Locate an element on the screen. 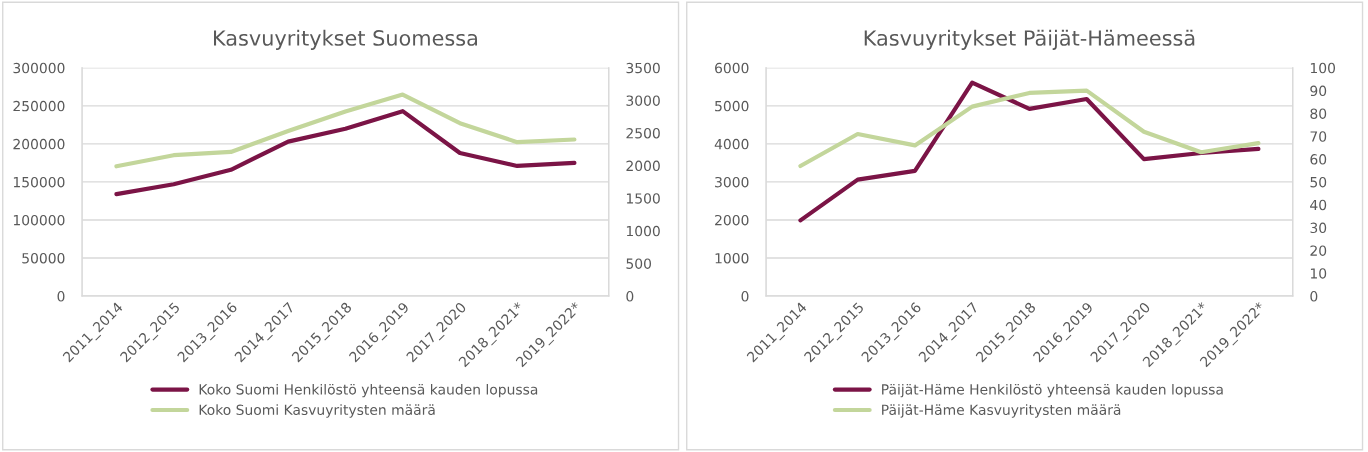 The height and width of the screenshot is (452, 1368). y2-tick-label: 2000 is located at coordinates (643, 166).